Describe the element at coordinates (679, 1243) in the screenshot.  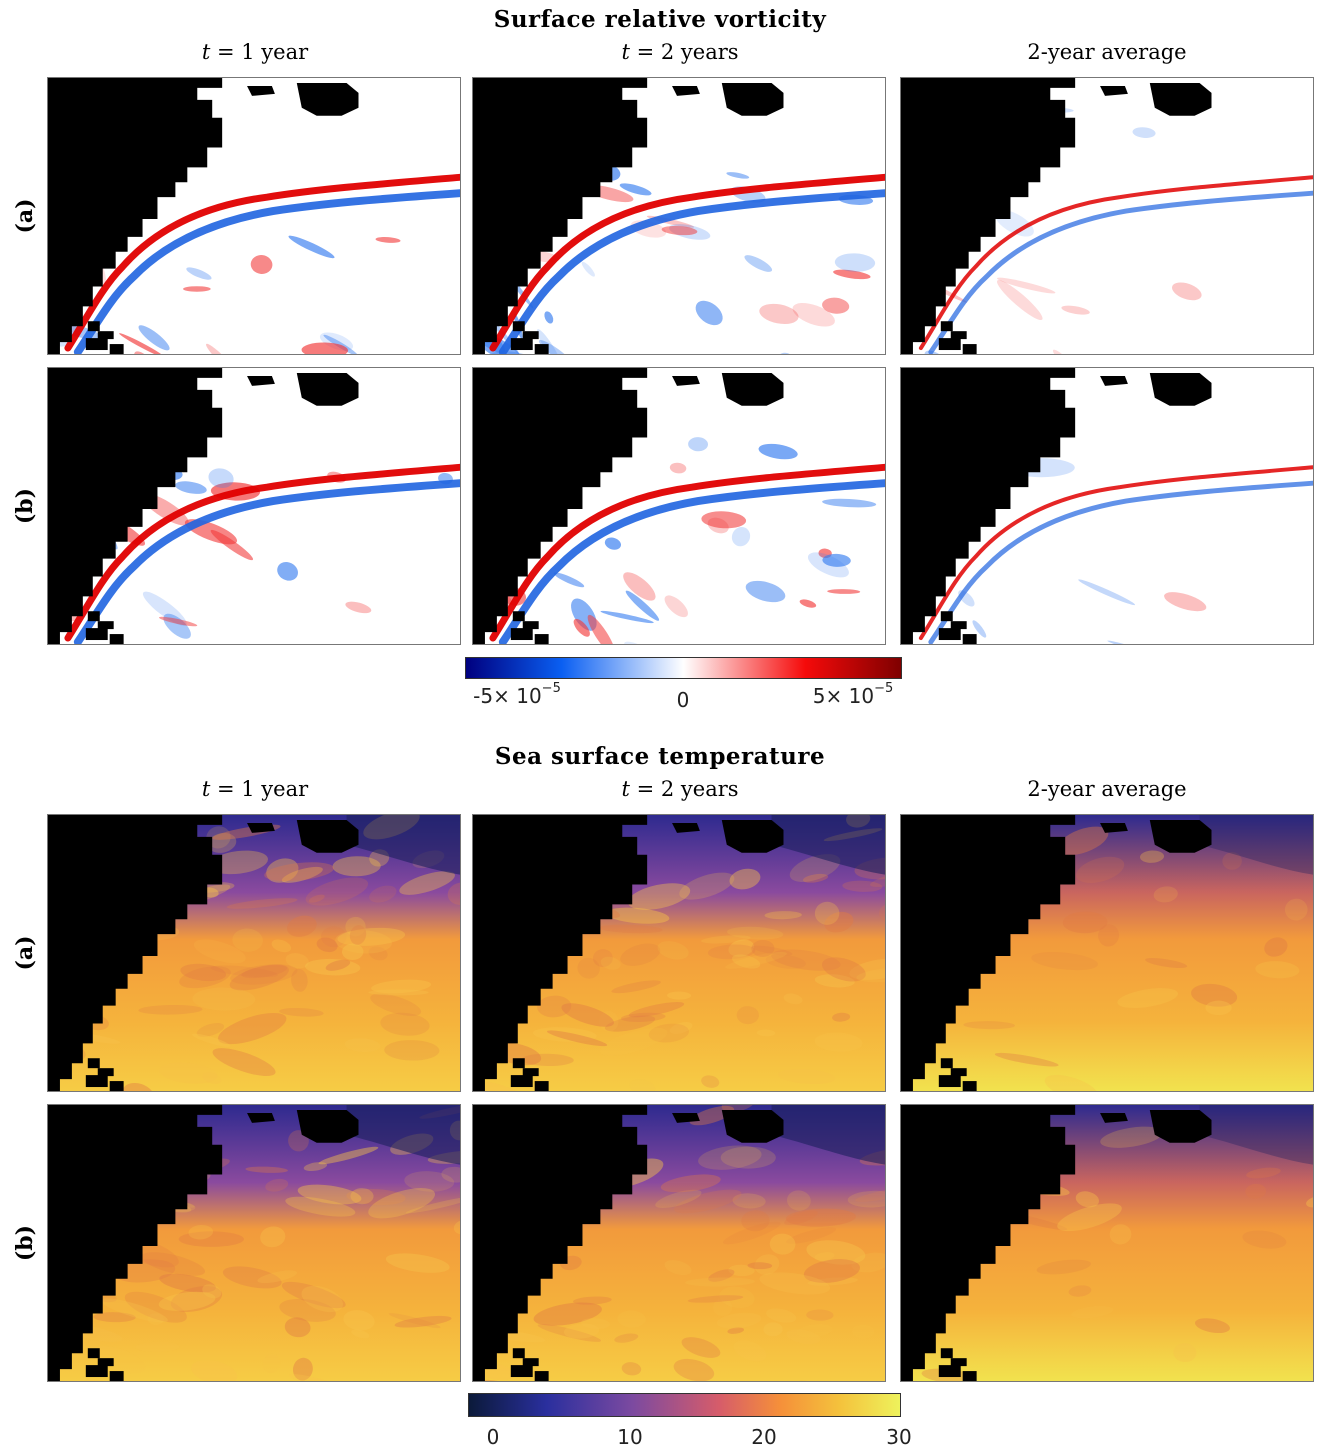
I see `sst-panel-b-t2` at that location.